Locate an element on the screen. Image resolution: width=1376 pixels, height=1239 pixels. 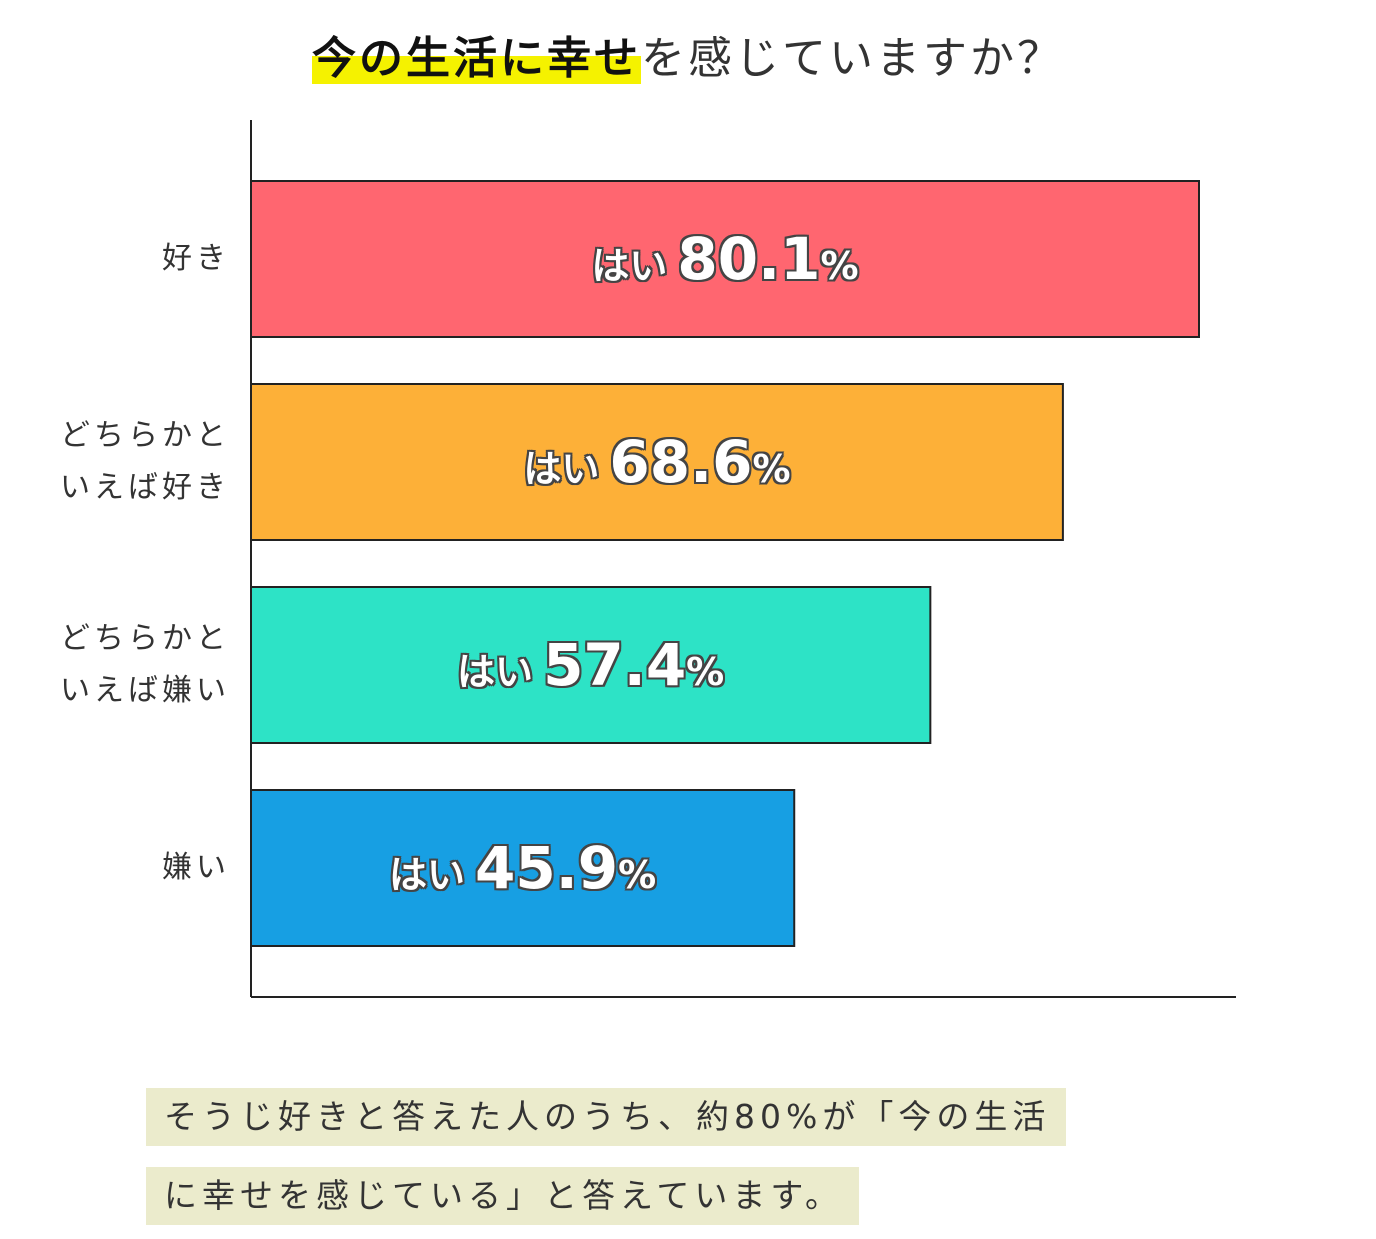
value-number: 80.1 is located at coordinates (749, 259).